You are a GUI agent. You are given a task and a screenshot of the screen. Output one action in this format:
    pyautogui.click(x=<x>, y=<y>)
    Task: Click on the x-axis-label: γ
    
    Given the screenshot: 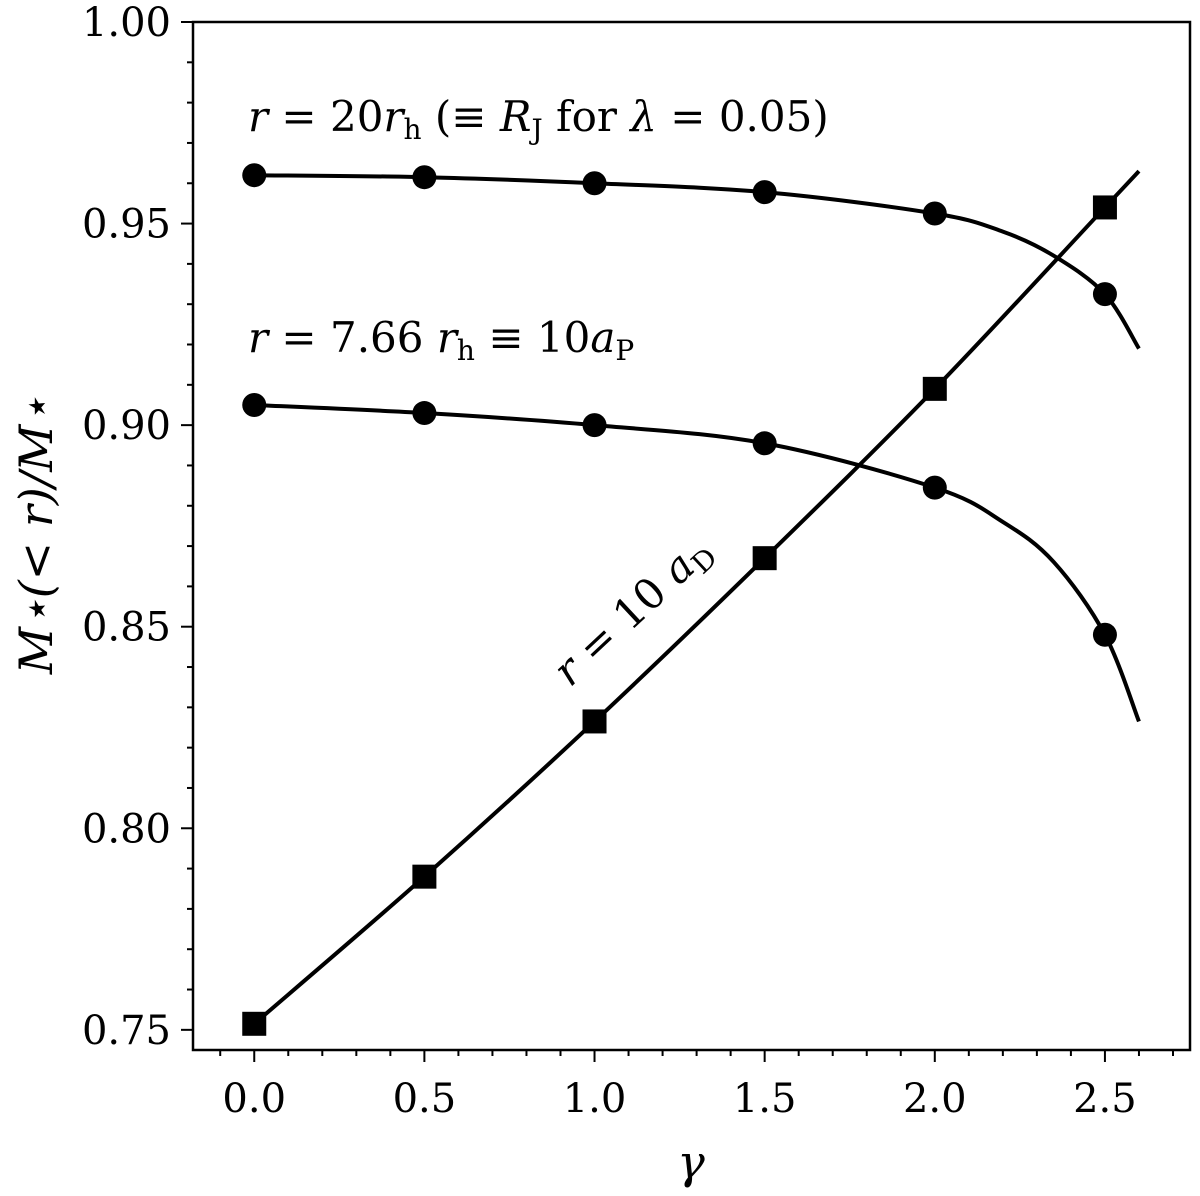 What is the action you would take?
    pyautogui.click(x=691, y=1162)
    